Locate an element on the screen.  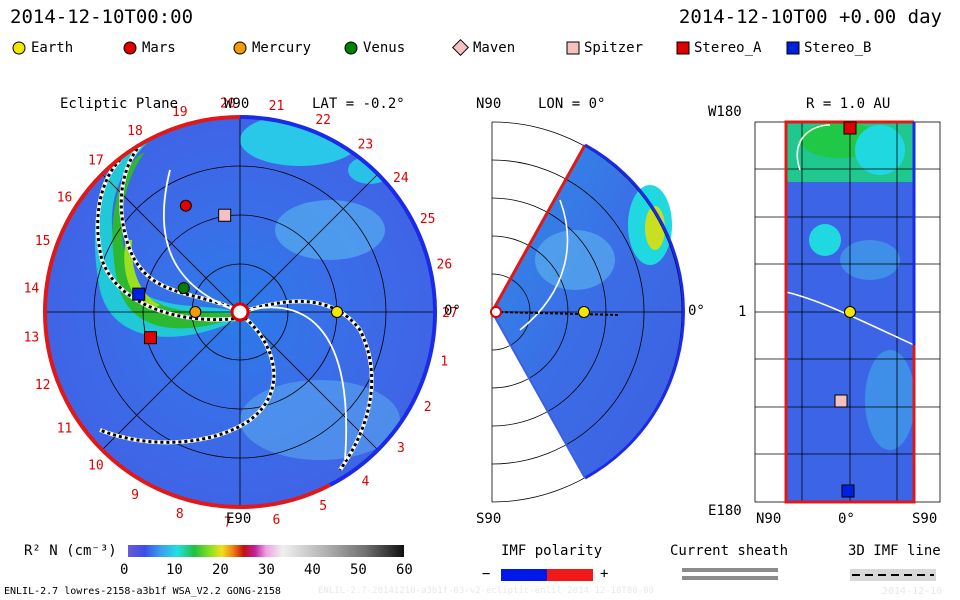
ecliptic-mercury-marker is located at coordinates (195, 312).